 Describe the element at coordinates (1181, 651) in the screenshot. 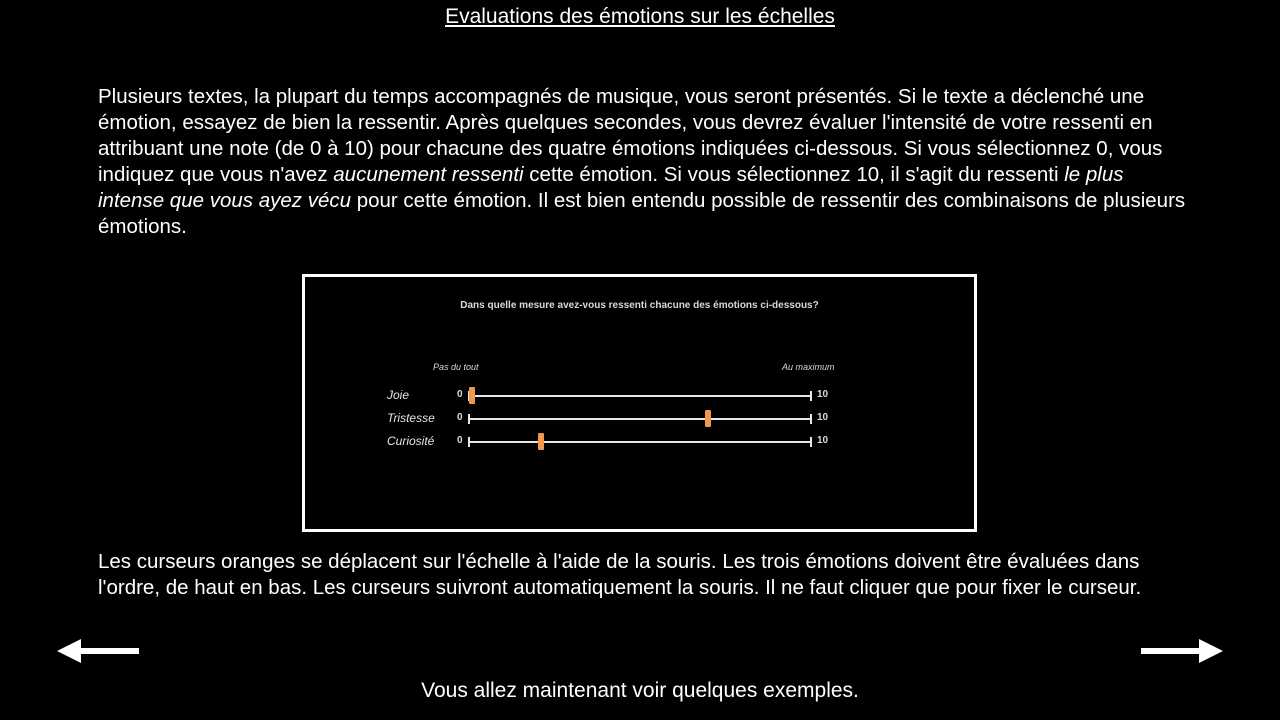

I see `arrow-right-icon` at that location.